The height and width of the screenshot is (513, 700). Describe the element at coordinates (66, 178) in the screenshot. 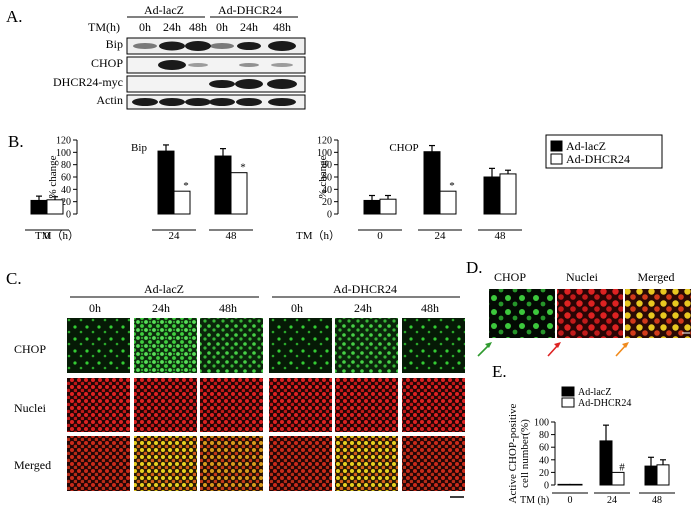

I see `y-tick-label: 60` at that location.